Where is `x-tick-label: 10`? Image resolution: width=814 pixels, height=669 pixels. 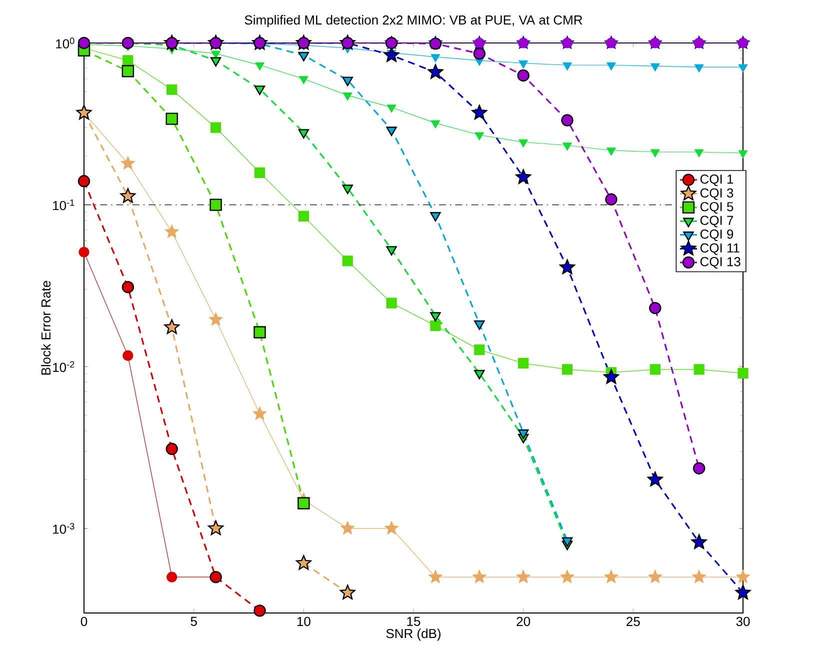
x-tick-label: 10 is located at coordinates (303, 621).